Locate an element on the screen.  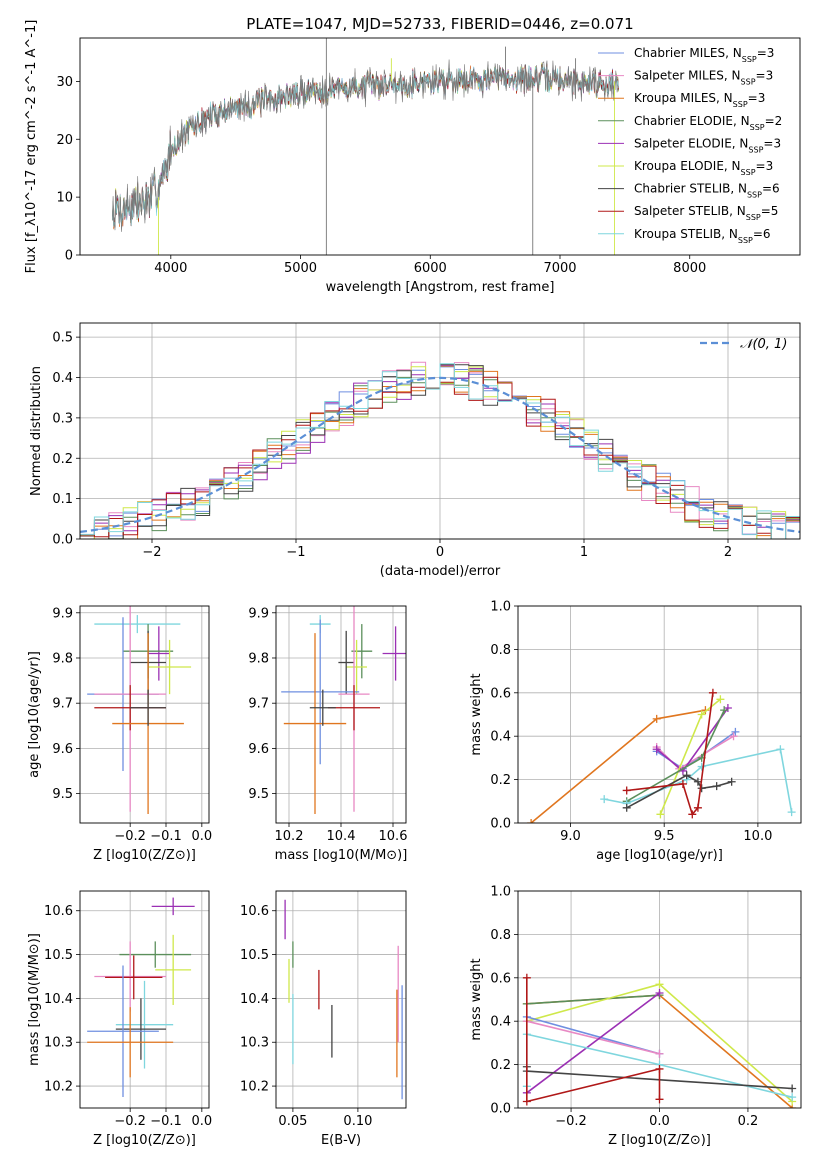
x-tick-label: 10.0 is located at coordinates (757, 836).